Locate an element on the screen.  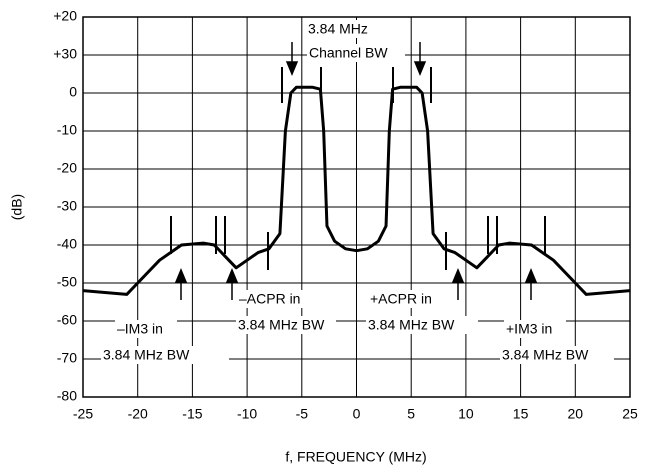
y-tick-label: -30 is located at coordinates (67, 206).